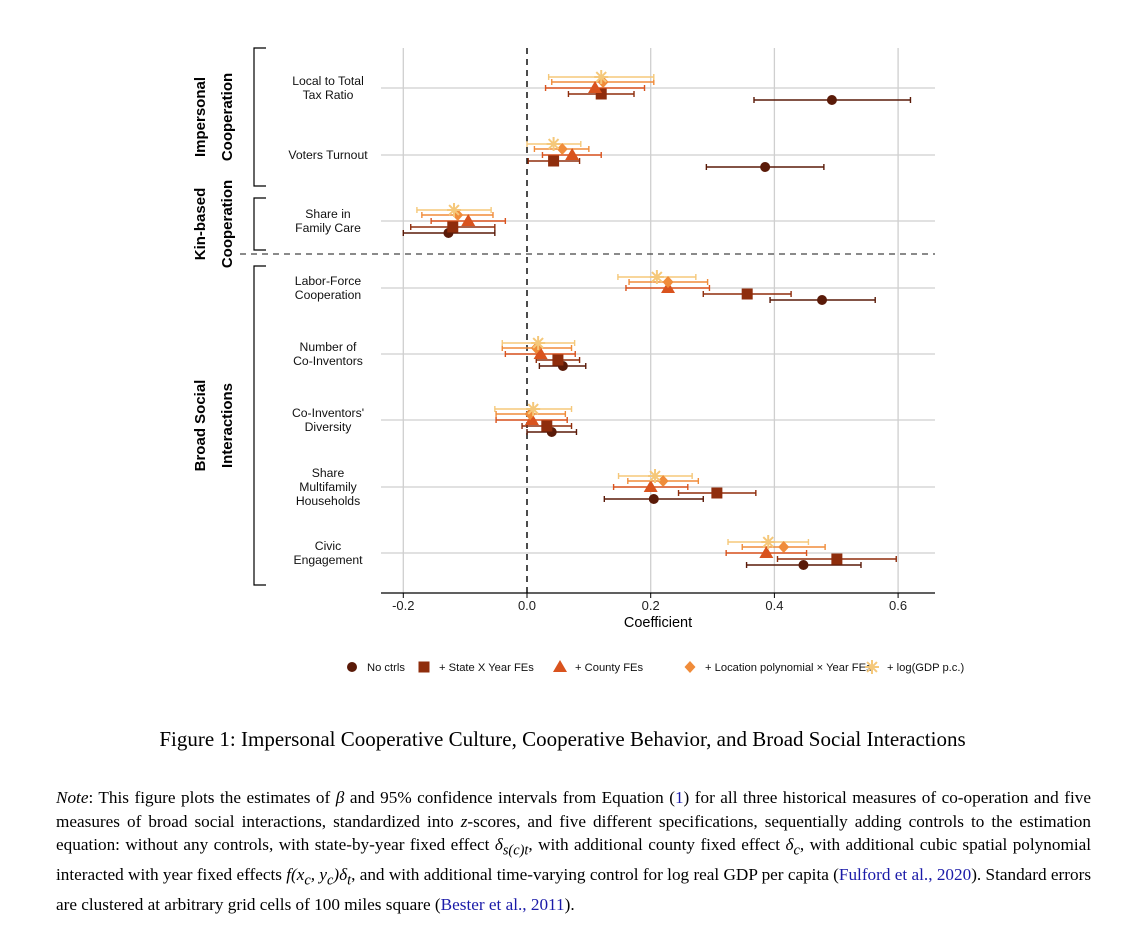 The image size is (1125, 951). Describe the element at coordinates (72, 797) in the screenshot. I see `note-label: Note` at that location.